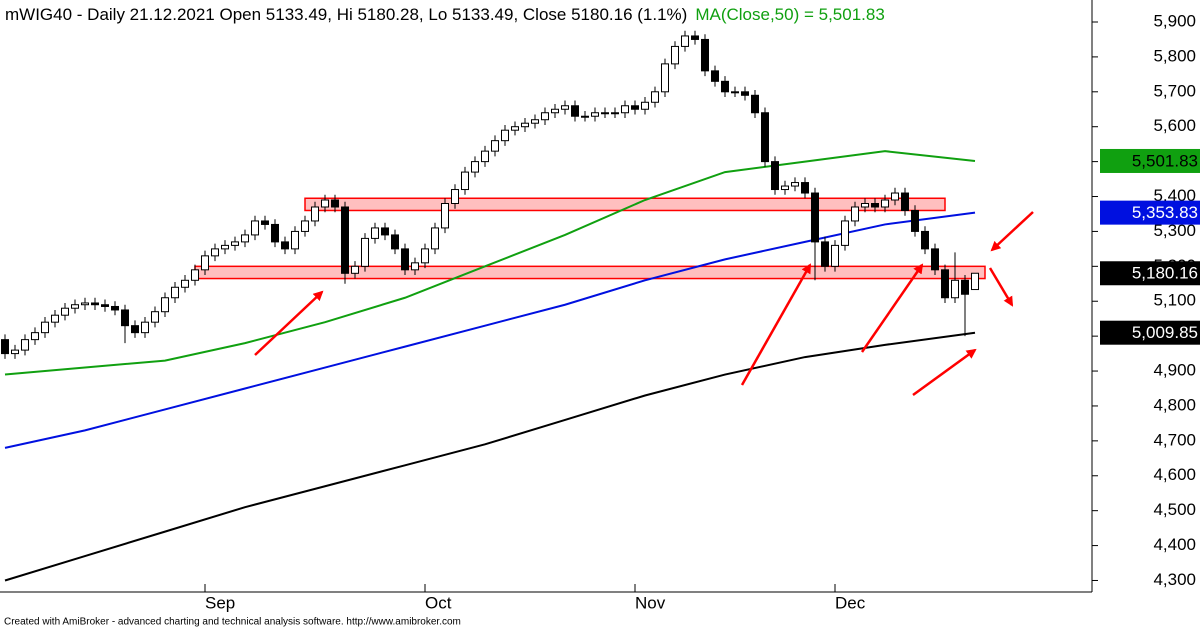 This screenshot has width=1200, height=630. I want to click on y-tick-label: 5,900, so click(1174, 20).